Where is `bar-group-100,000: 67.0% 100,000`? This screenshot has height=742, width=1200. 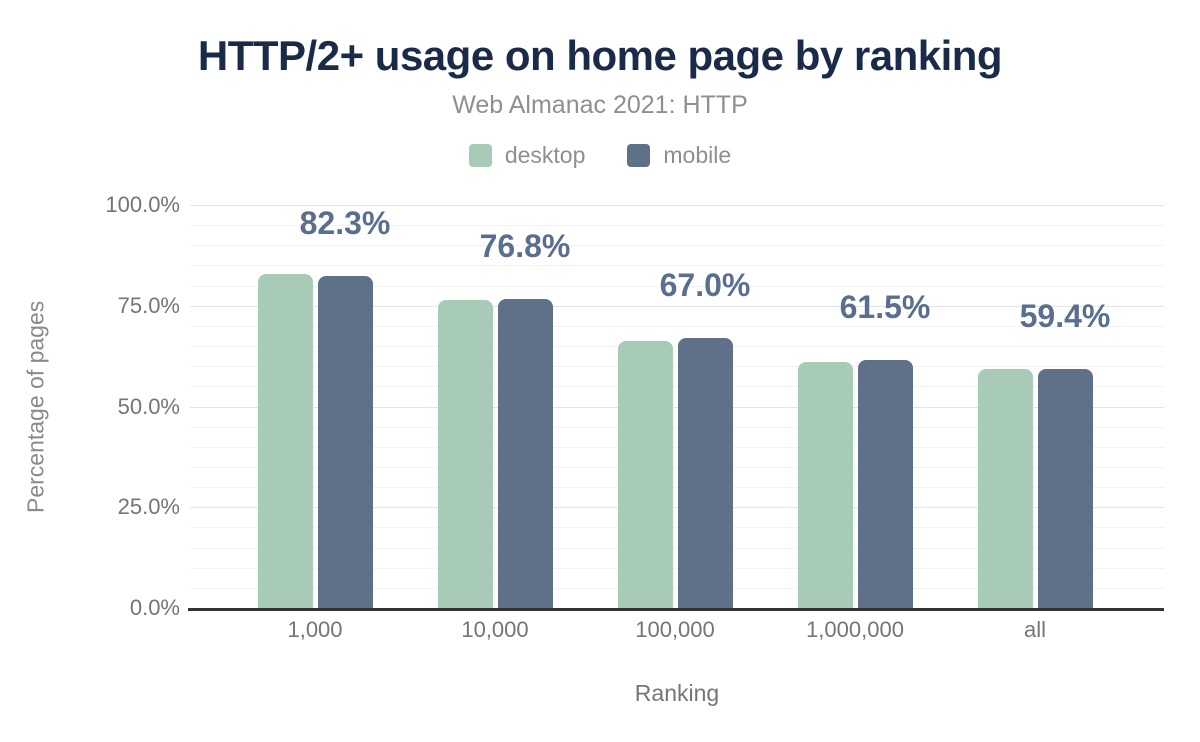 bar-group-100,000: 67.0% 100,000 is located at coordinates (675, 423).